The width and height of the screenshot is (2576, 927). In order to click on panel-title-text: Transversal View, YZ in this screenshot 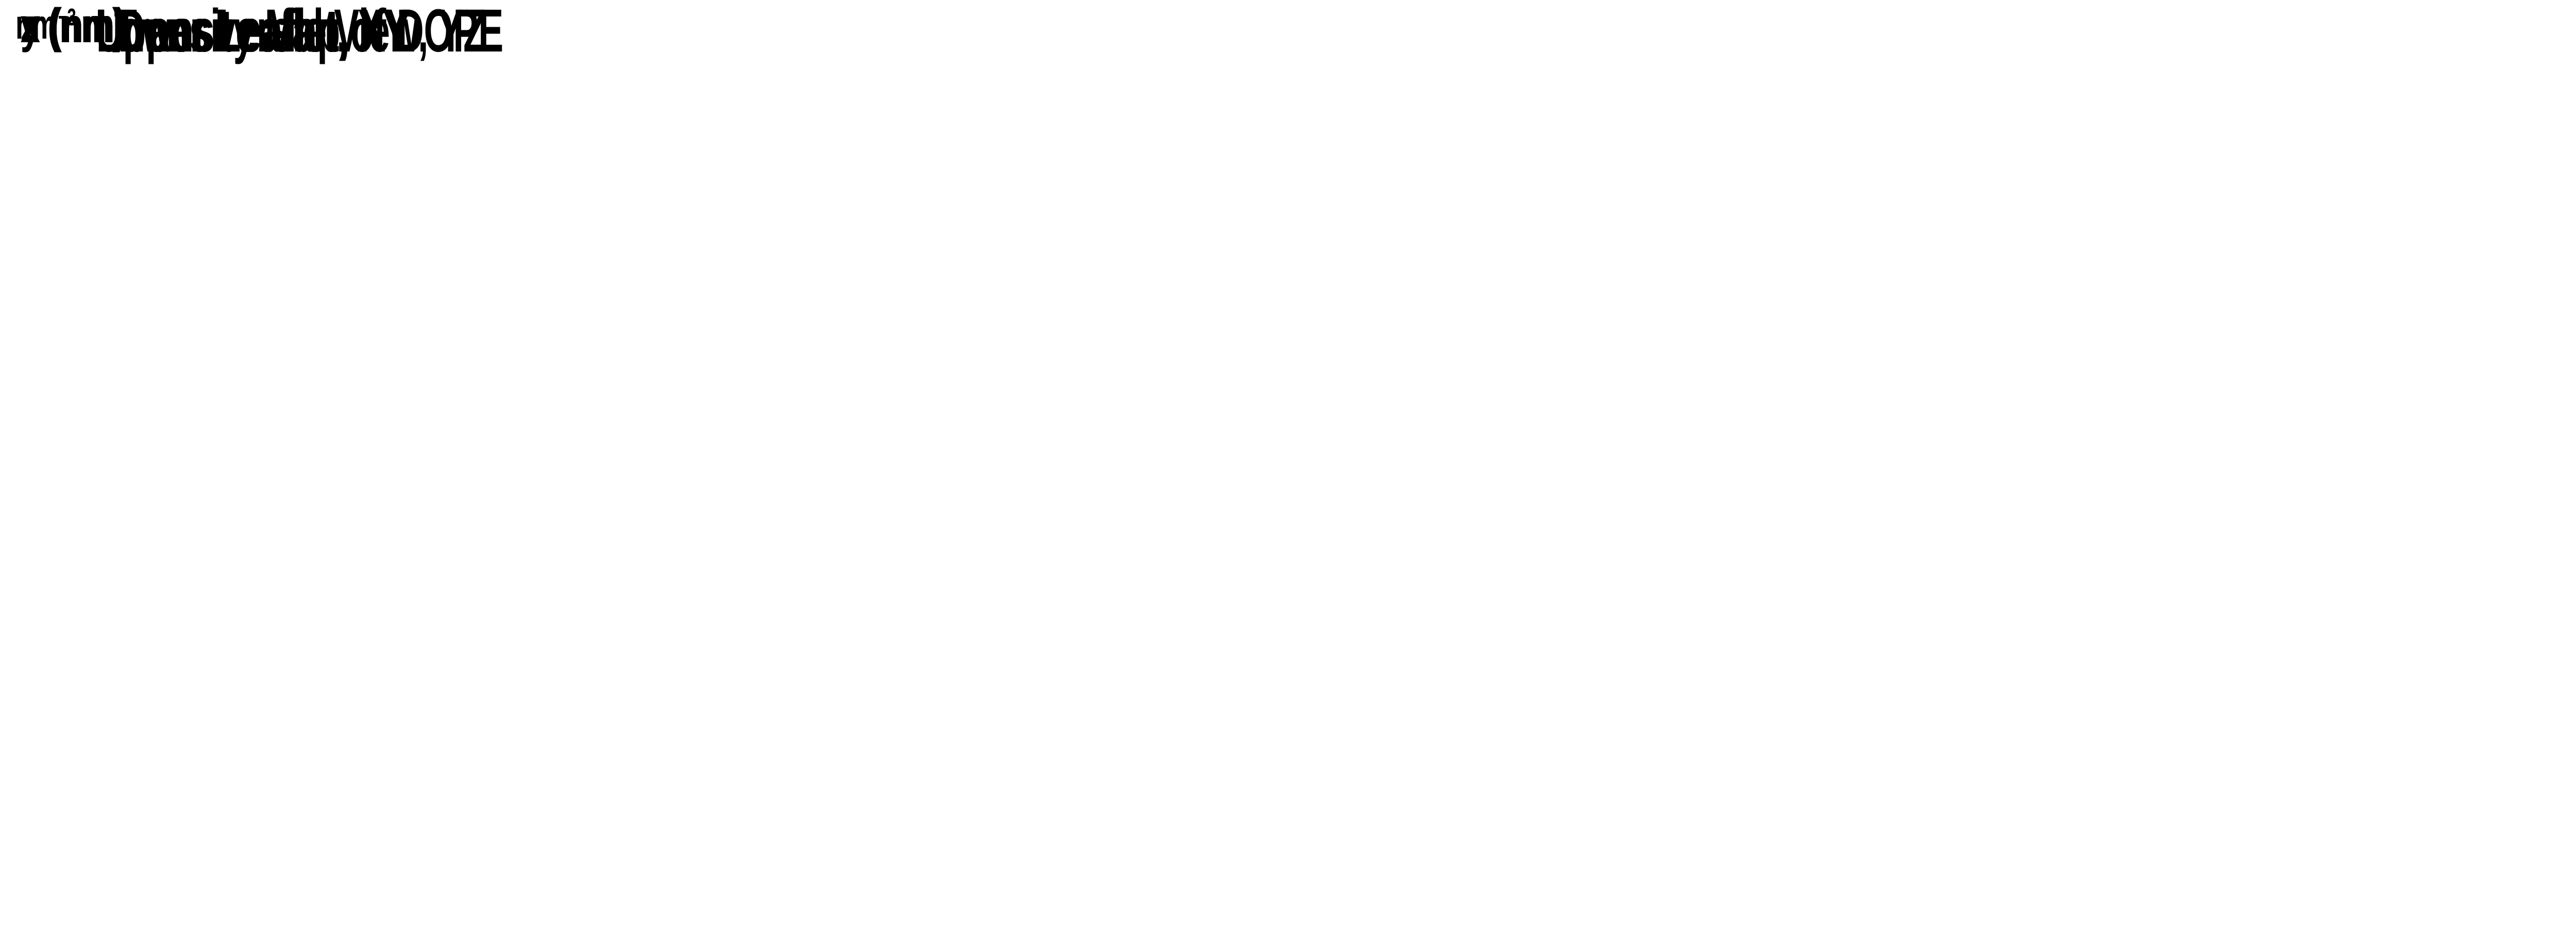, I will do `click(300, 32)`.